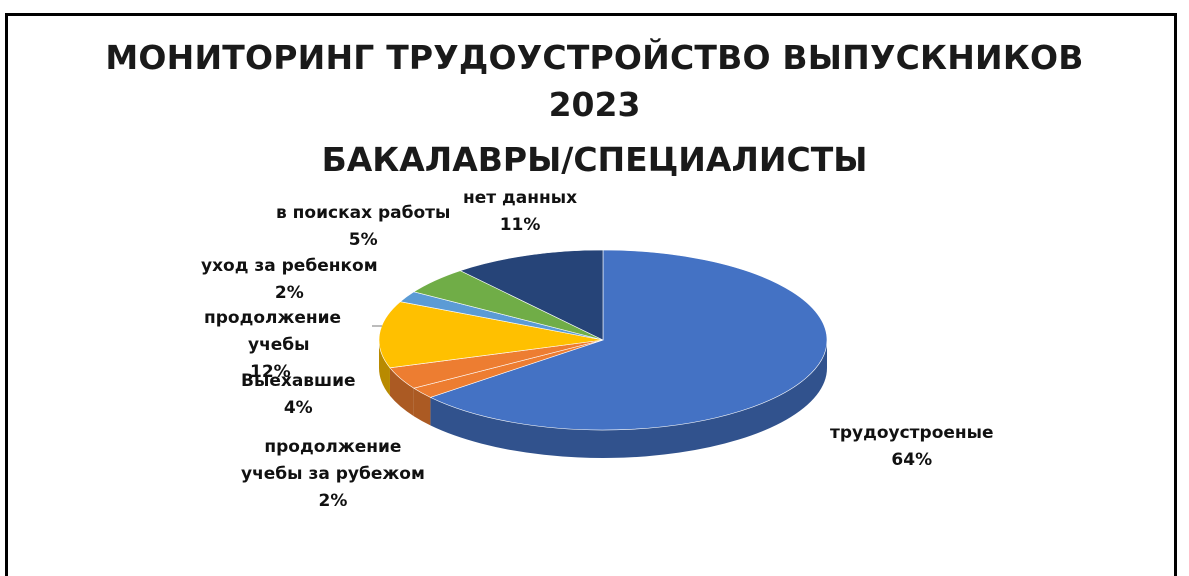  I want to click on label-continue-study-pct: 12%, so click(270, 372).